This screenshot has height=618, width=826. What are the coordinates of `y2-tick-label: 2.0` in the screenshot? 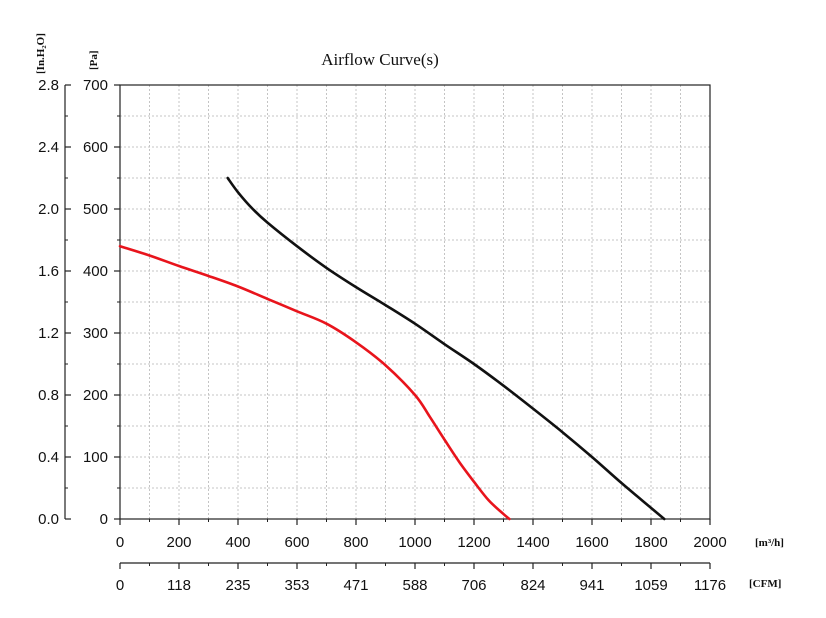 It's located at (48, 209).